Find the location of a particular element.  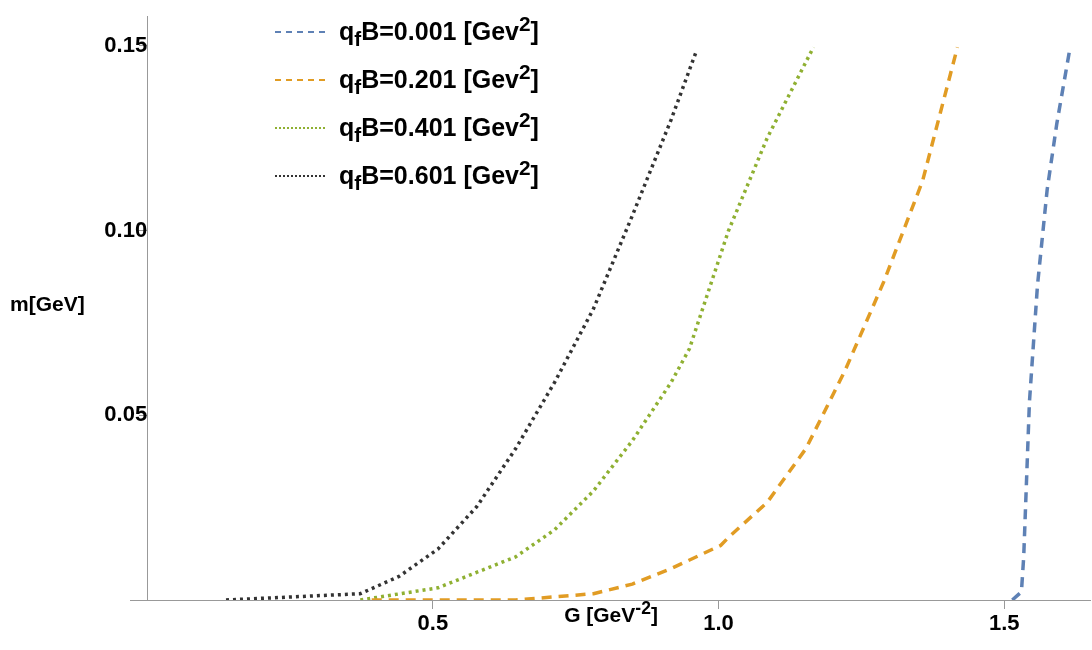

legend-label: q$_{f}$B=0.201 [Gev$^{2}$] is located at coordinates (439, 80).